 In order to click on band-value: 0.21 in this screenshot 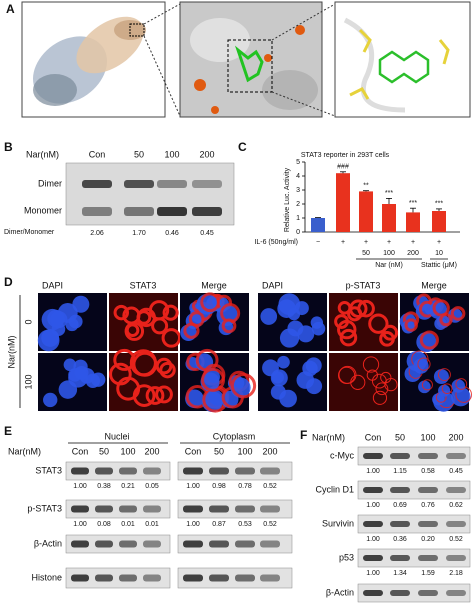, I will do `click(128, 486)`.